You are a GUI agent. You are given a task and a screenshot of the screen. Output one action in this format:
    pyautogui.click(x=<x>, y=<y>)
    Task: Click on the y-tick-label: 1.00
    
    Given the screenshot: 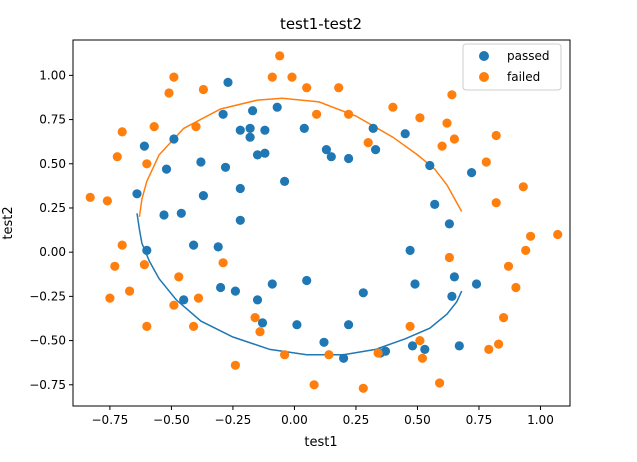 What is the action you would take?
    pyautogui.click(x=52, y=75)
    